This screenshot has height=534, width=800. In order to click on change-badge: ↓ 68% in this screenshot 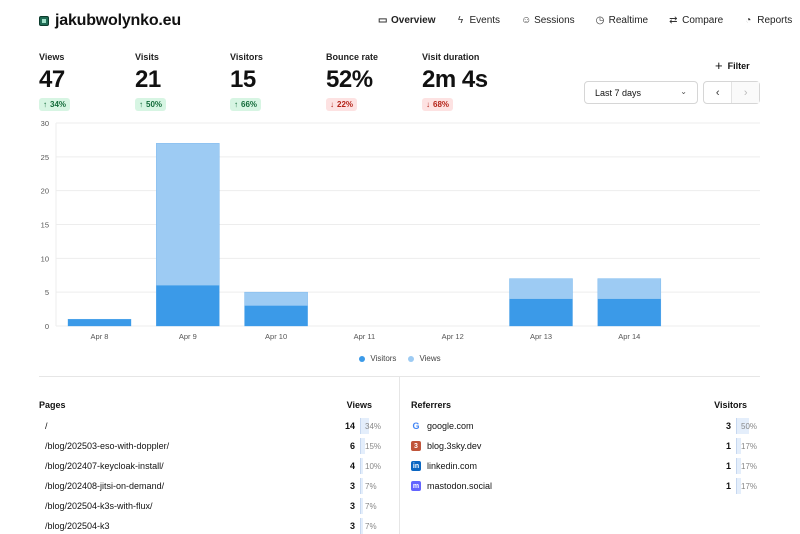, I will do `click(438, 104)`.